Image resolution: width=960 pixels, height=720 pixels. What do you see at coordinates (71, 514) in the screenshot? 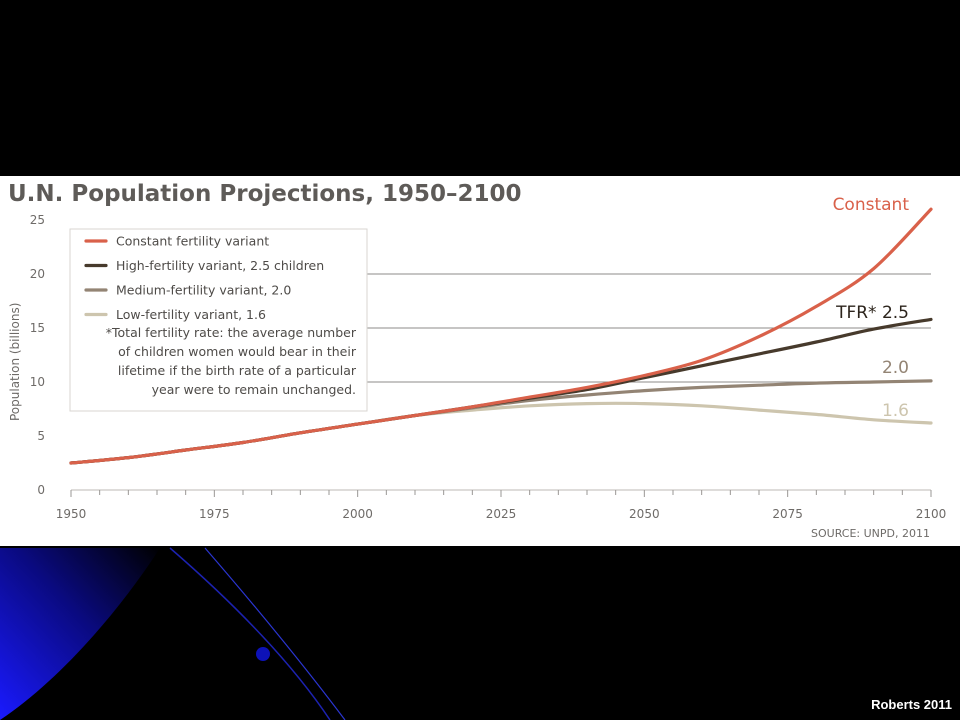
I see `x-tick-label-1950: 1950` at bounding box center [71, 514].